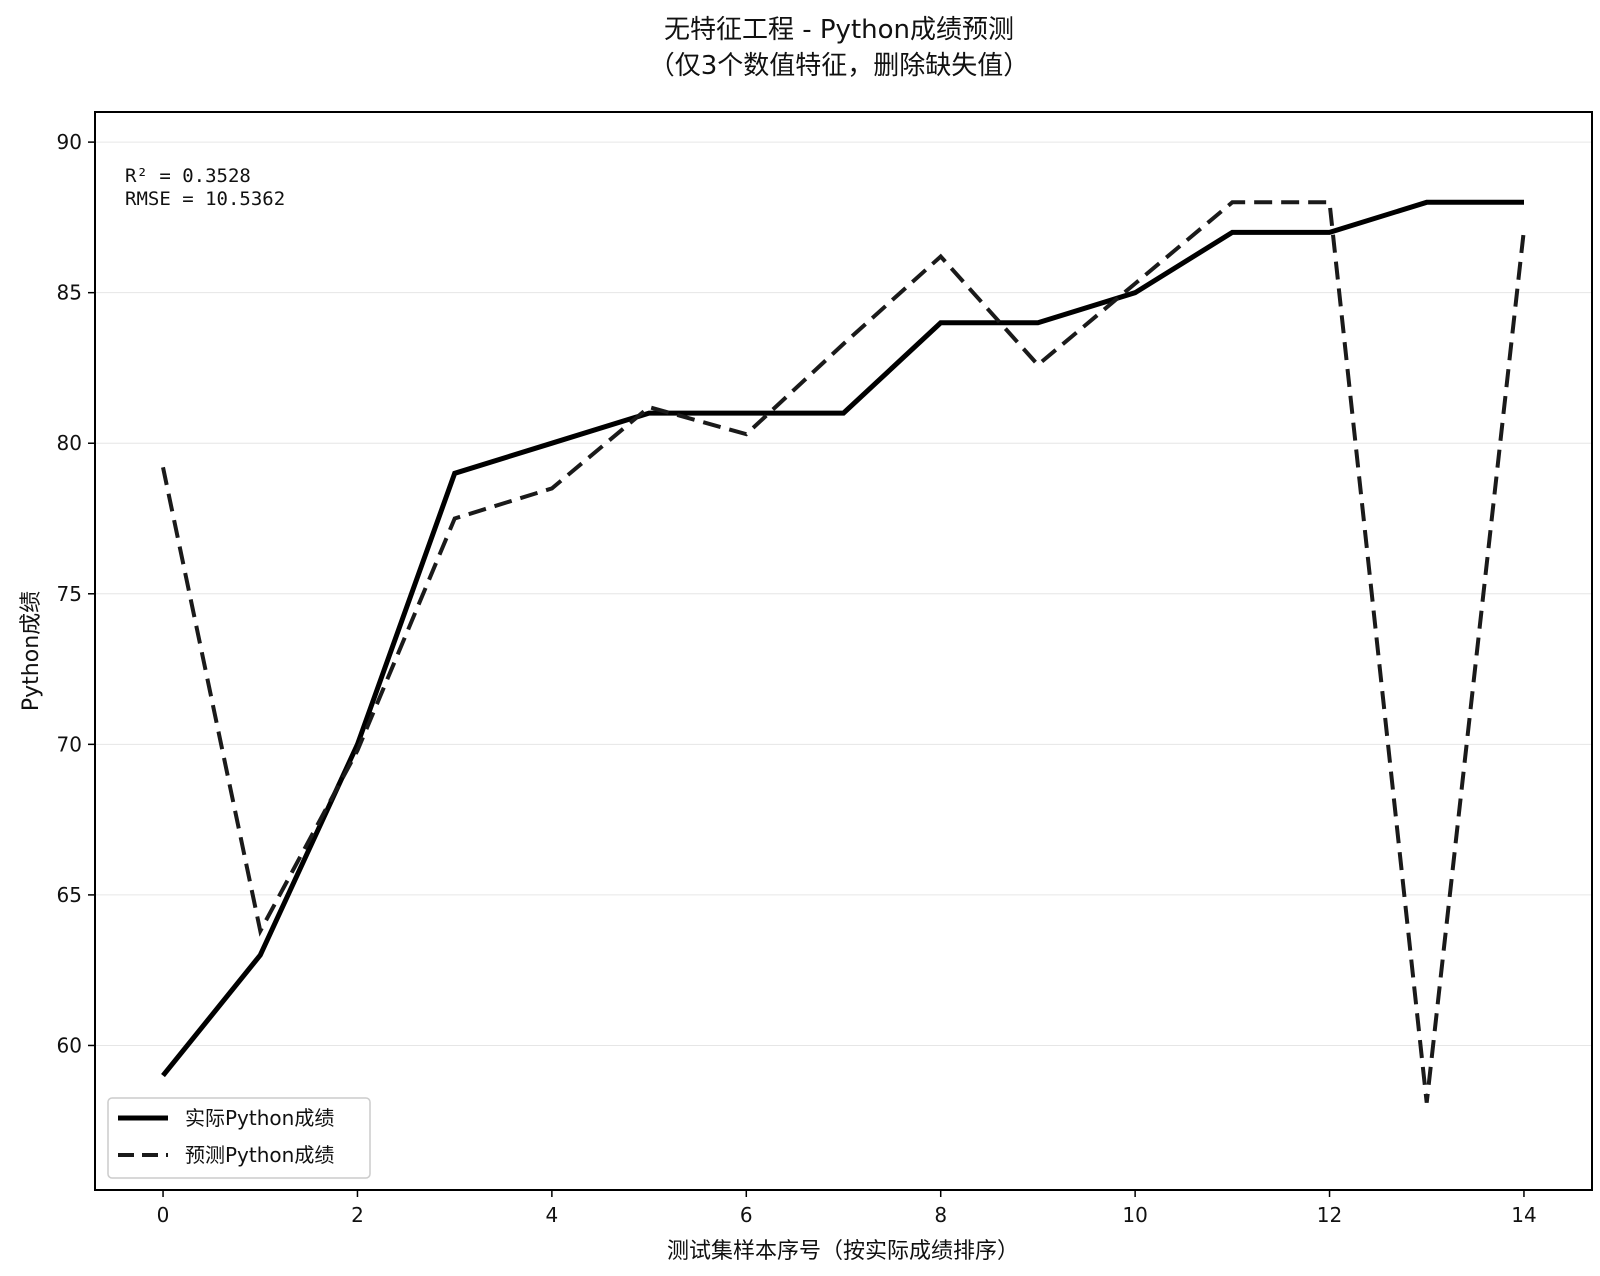 This screenshot has height=1276, width=1600. What do you see at coordinates (839, 30) in the screenshot?
I see `chart-title: 无特征工程 - Python成绩预测` at bounding box center [839, 30].